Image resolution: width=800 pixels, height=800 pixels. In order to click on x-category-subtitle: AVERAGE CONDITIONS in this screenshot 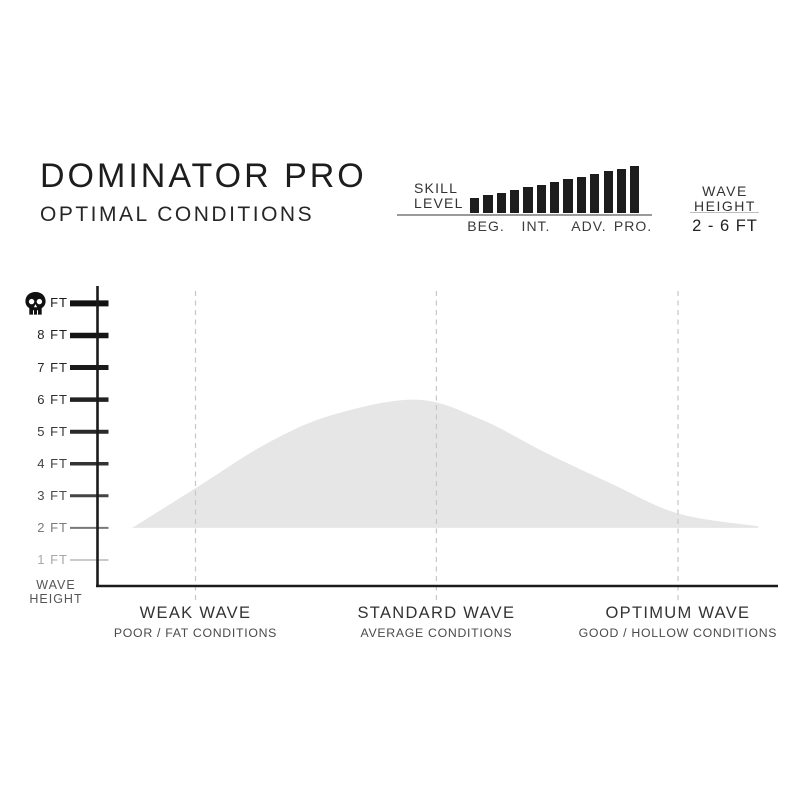, I will do `click(436, 633)`.